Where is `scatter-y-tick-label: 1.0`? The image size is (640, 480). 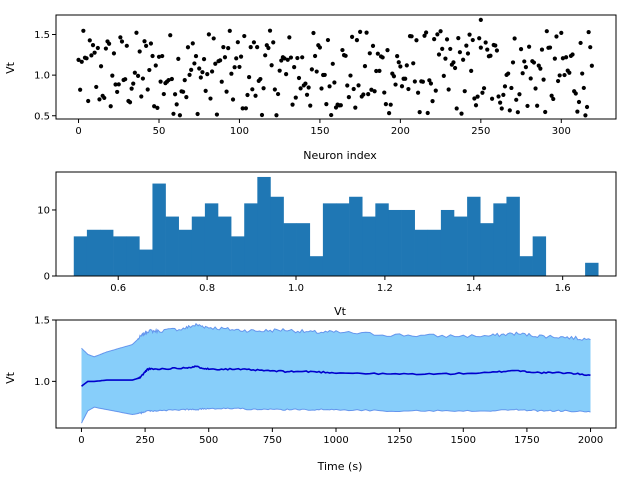 scatter-y-tick-label: 1.0 is located at coordinates (42, 76).